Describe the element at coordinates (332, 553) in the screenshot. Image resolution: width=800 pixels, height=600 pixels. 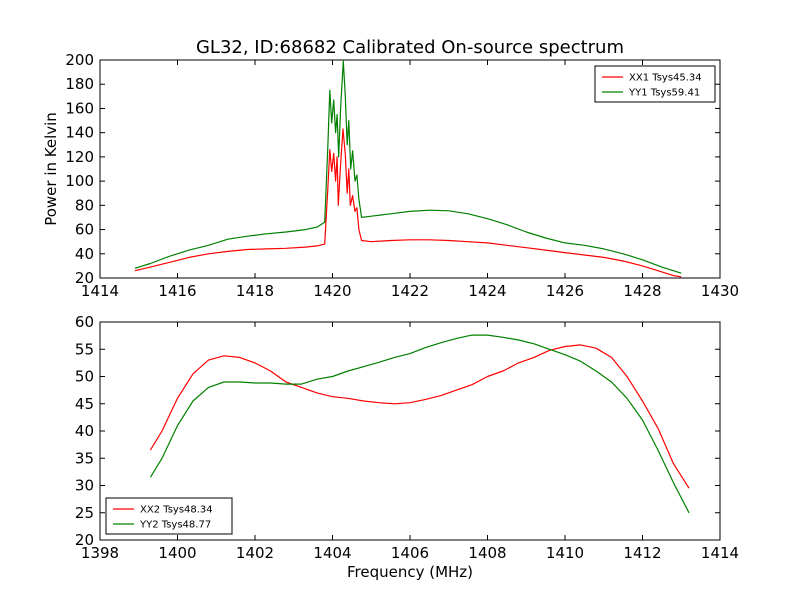
I see `x-tick-label: 1404` at that location.